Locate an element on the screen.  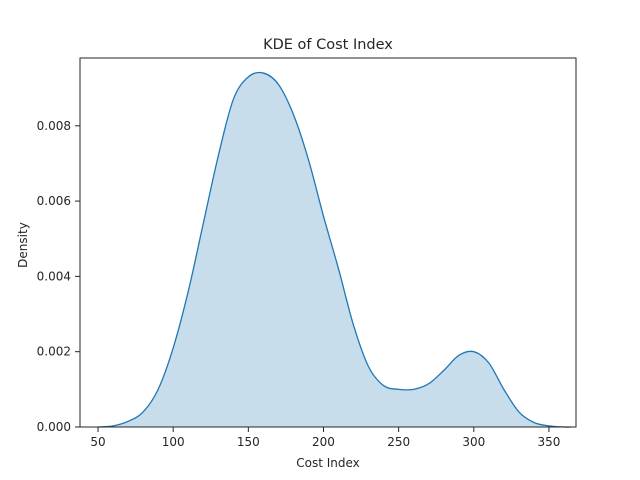
y-tick-label: 0.000 is located at coordinates (54, 427).